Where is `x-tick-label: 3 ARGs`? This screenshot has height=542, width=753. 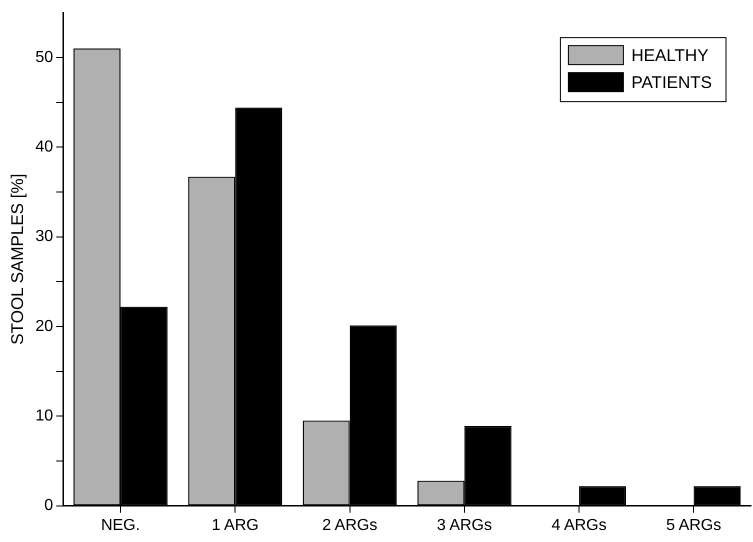 x-tick-label: 3 ARGs is located at coordinates (464, 525).